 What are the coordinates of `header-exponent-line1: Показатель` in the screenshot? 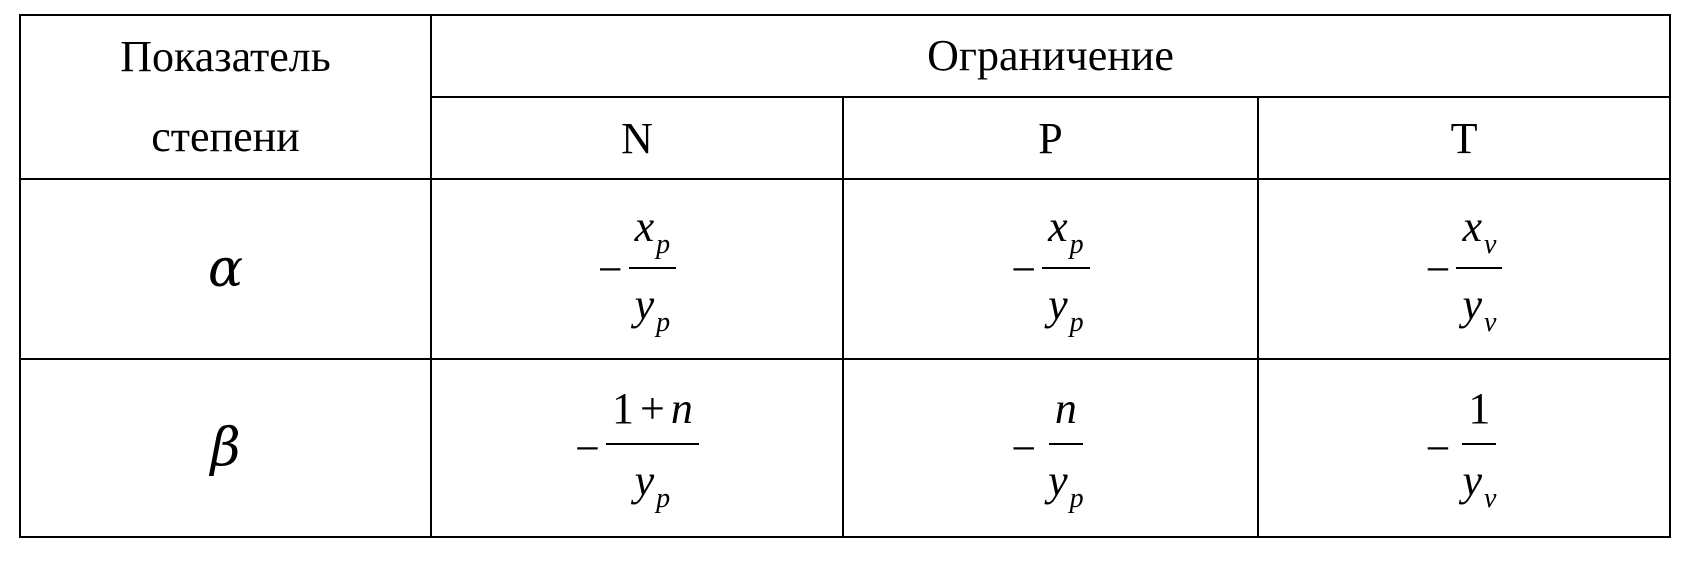 It's located at (225, 56).